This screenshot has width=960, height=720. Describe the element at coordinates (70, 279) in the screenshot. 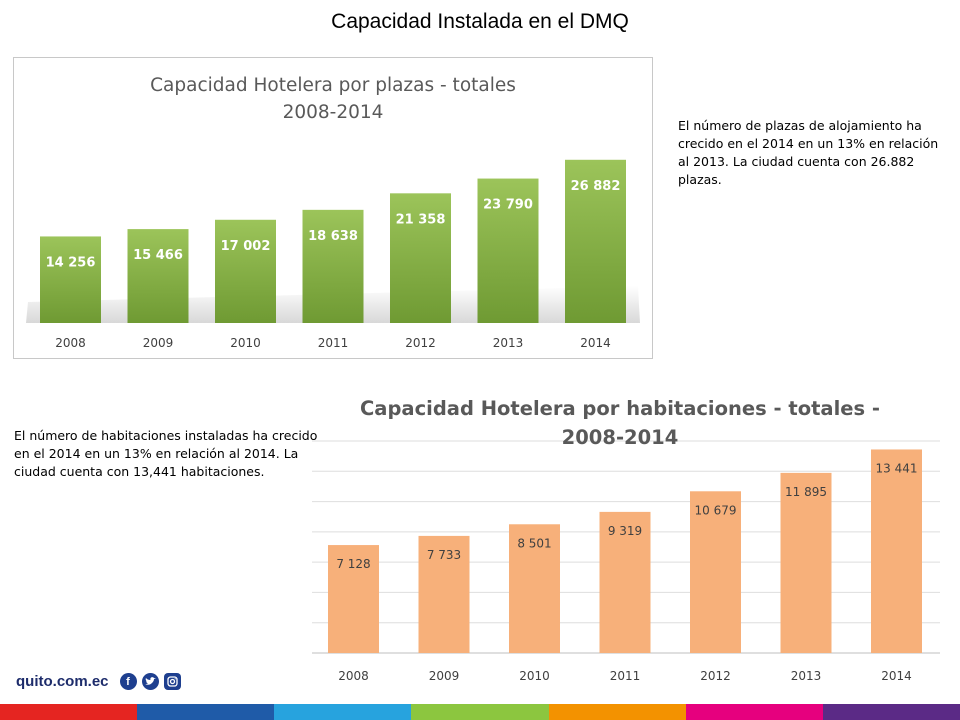

I see `plazas-bar-2008` at that location.